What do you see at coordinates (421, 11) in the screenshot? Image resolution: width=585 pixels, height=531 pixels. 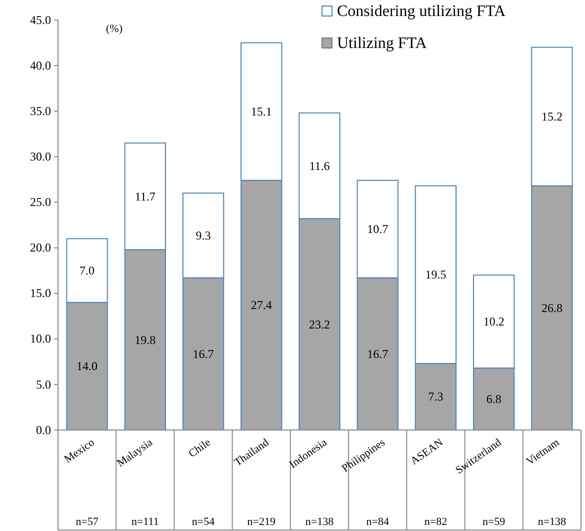 I see `legend-label: Considering utilizing FTA` at bounding box center [421, 11].